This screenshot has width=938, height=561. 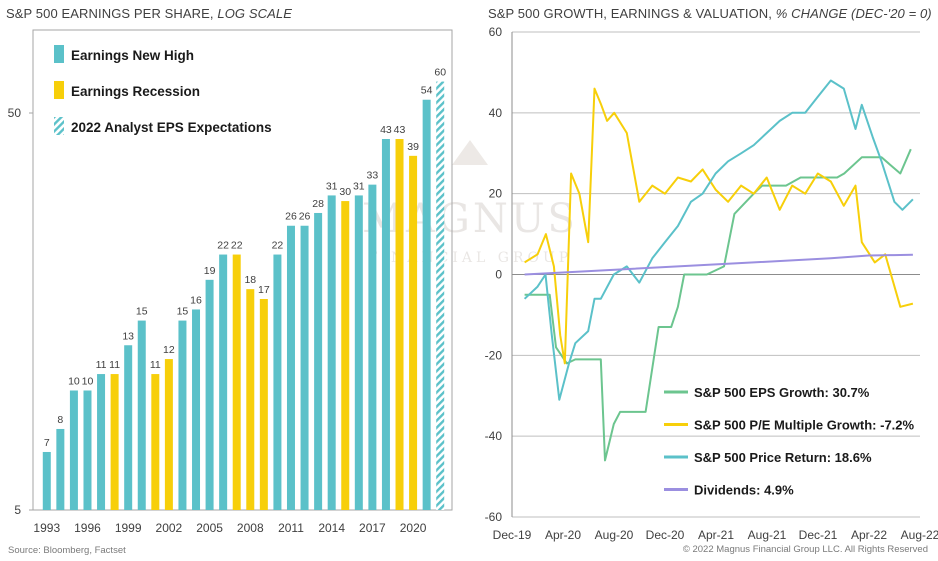 I want to click on bar-2014, so click(x=331, y=352).